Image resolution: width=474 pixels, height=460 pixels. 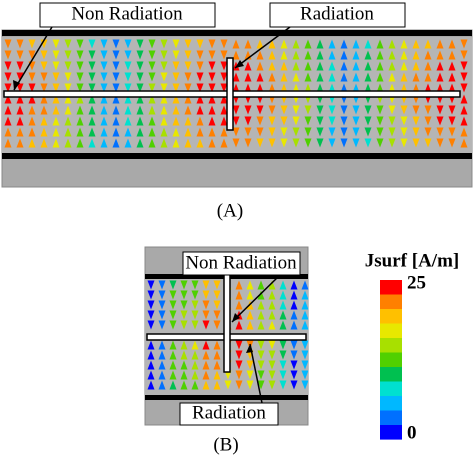 I want to click on colorbar, so click(x=391, y=360).